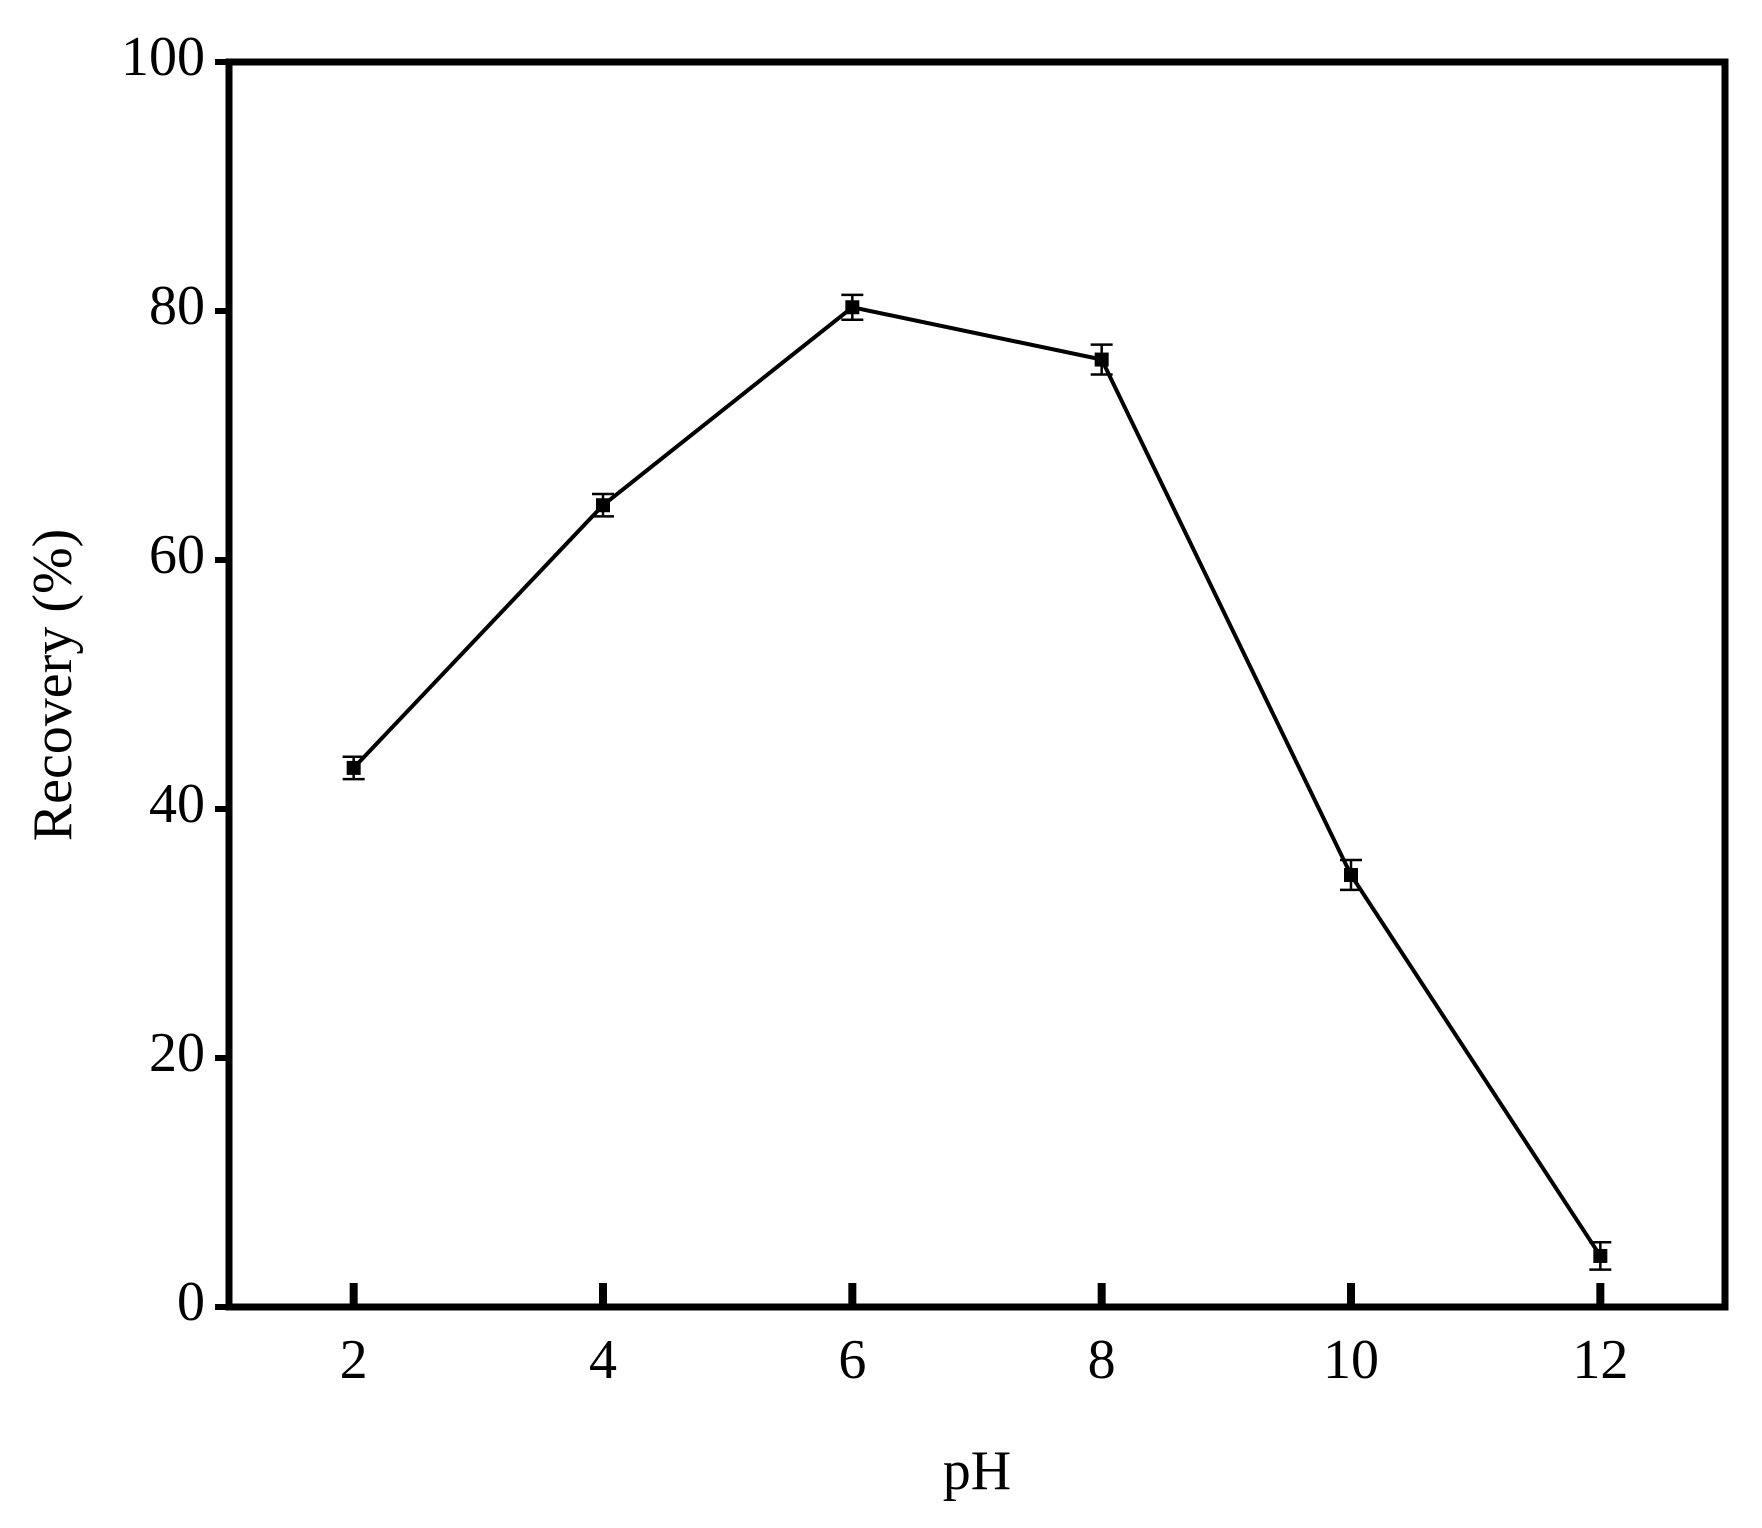  Describe the element at coordinates (163, 57) in the screenshot. I see `y-tick-label: 100` at that location.